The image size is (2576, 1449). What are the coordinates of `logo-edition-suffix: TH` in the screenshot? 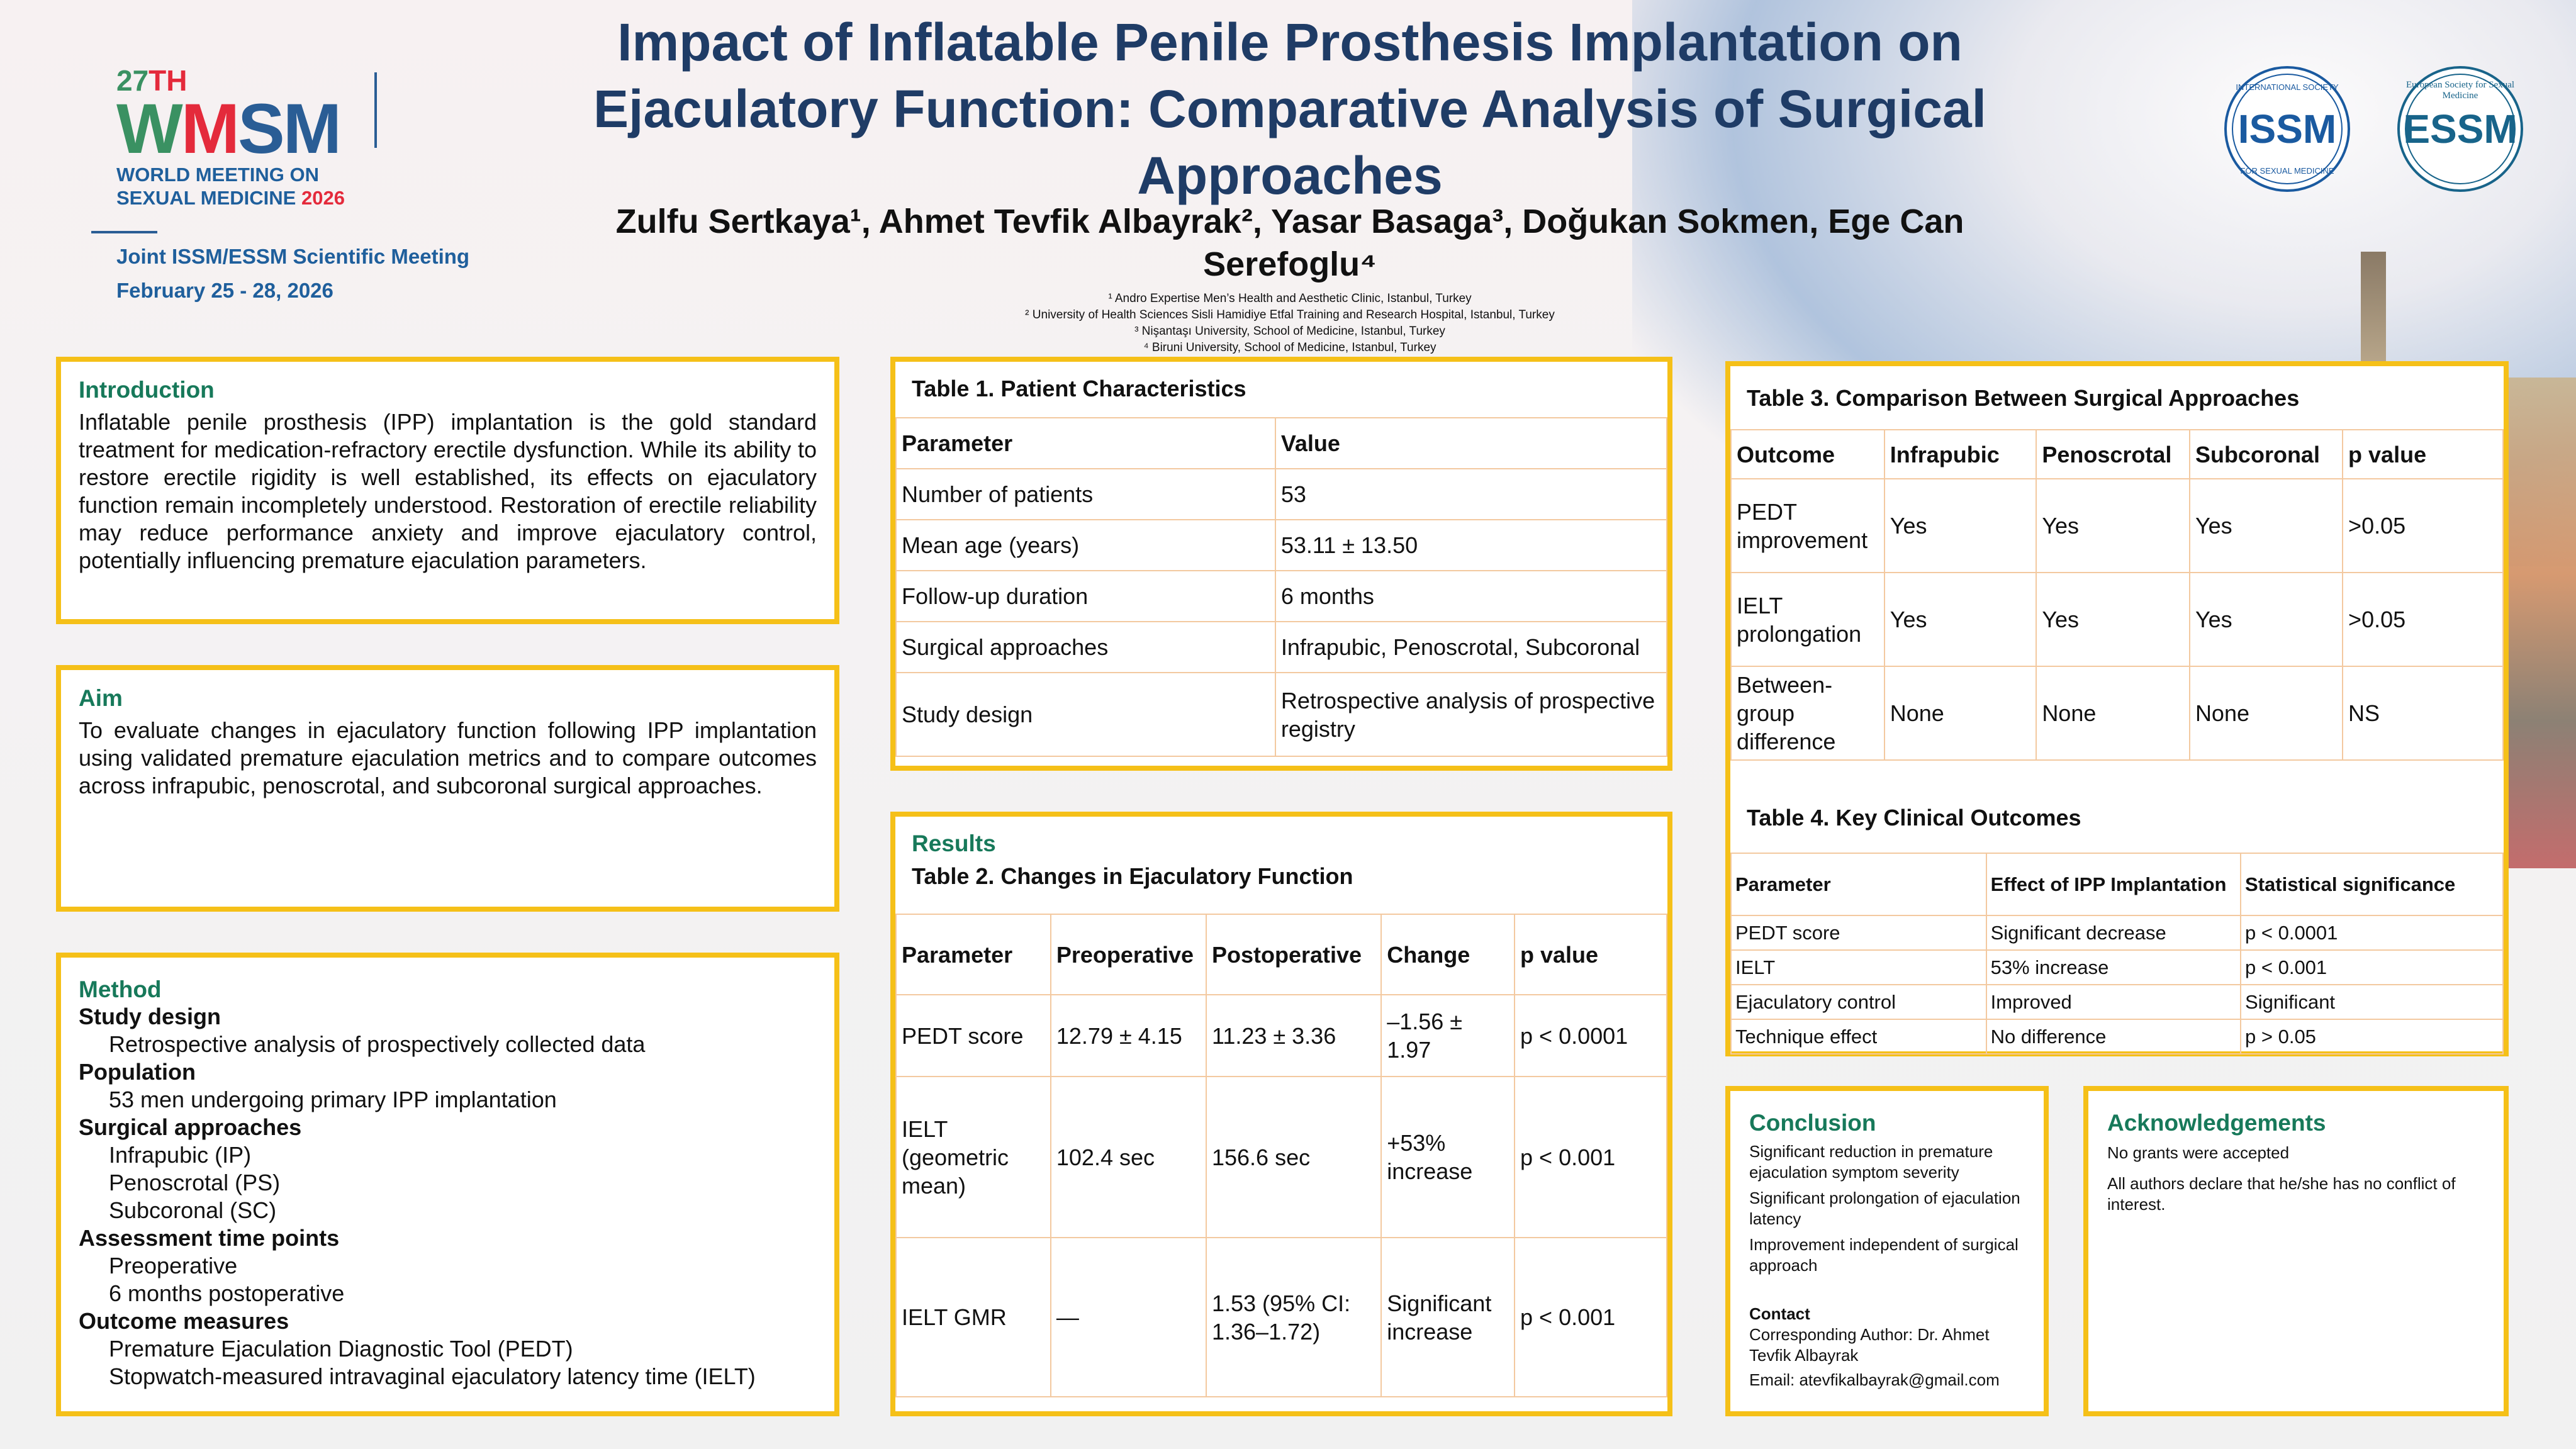 It's located at (168, 80).